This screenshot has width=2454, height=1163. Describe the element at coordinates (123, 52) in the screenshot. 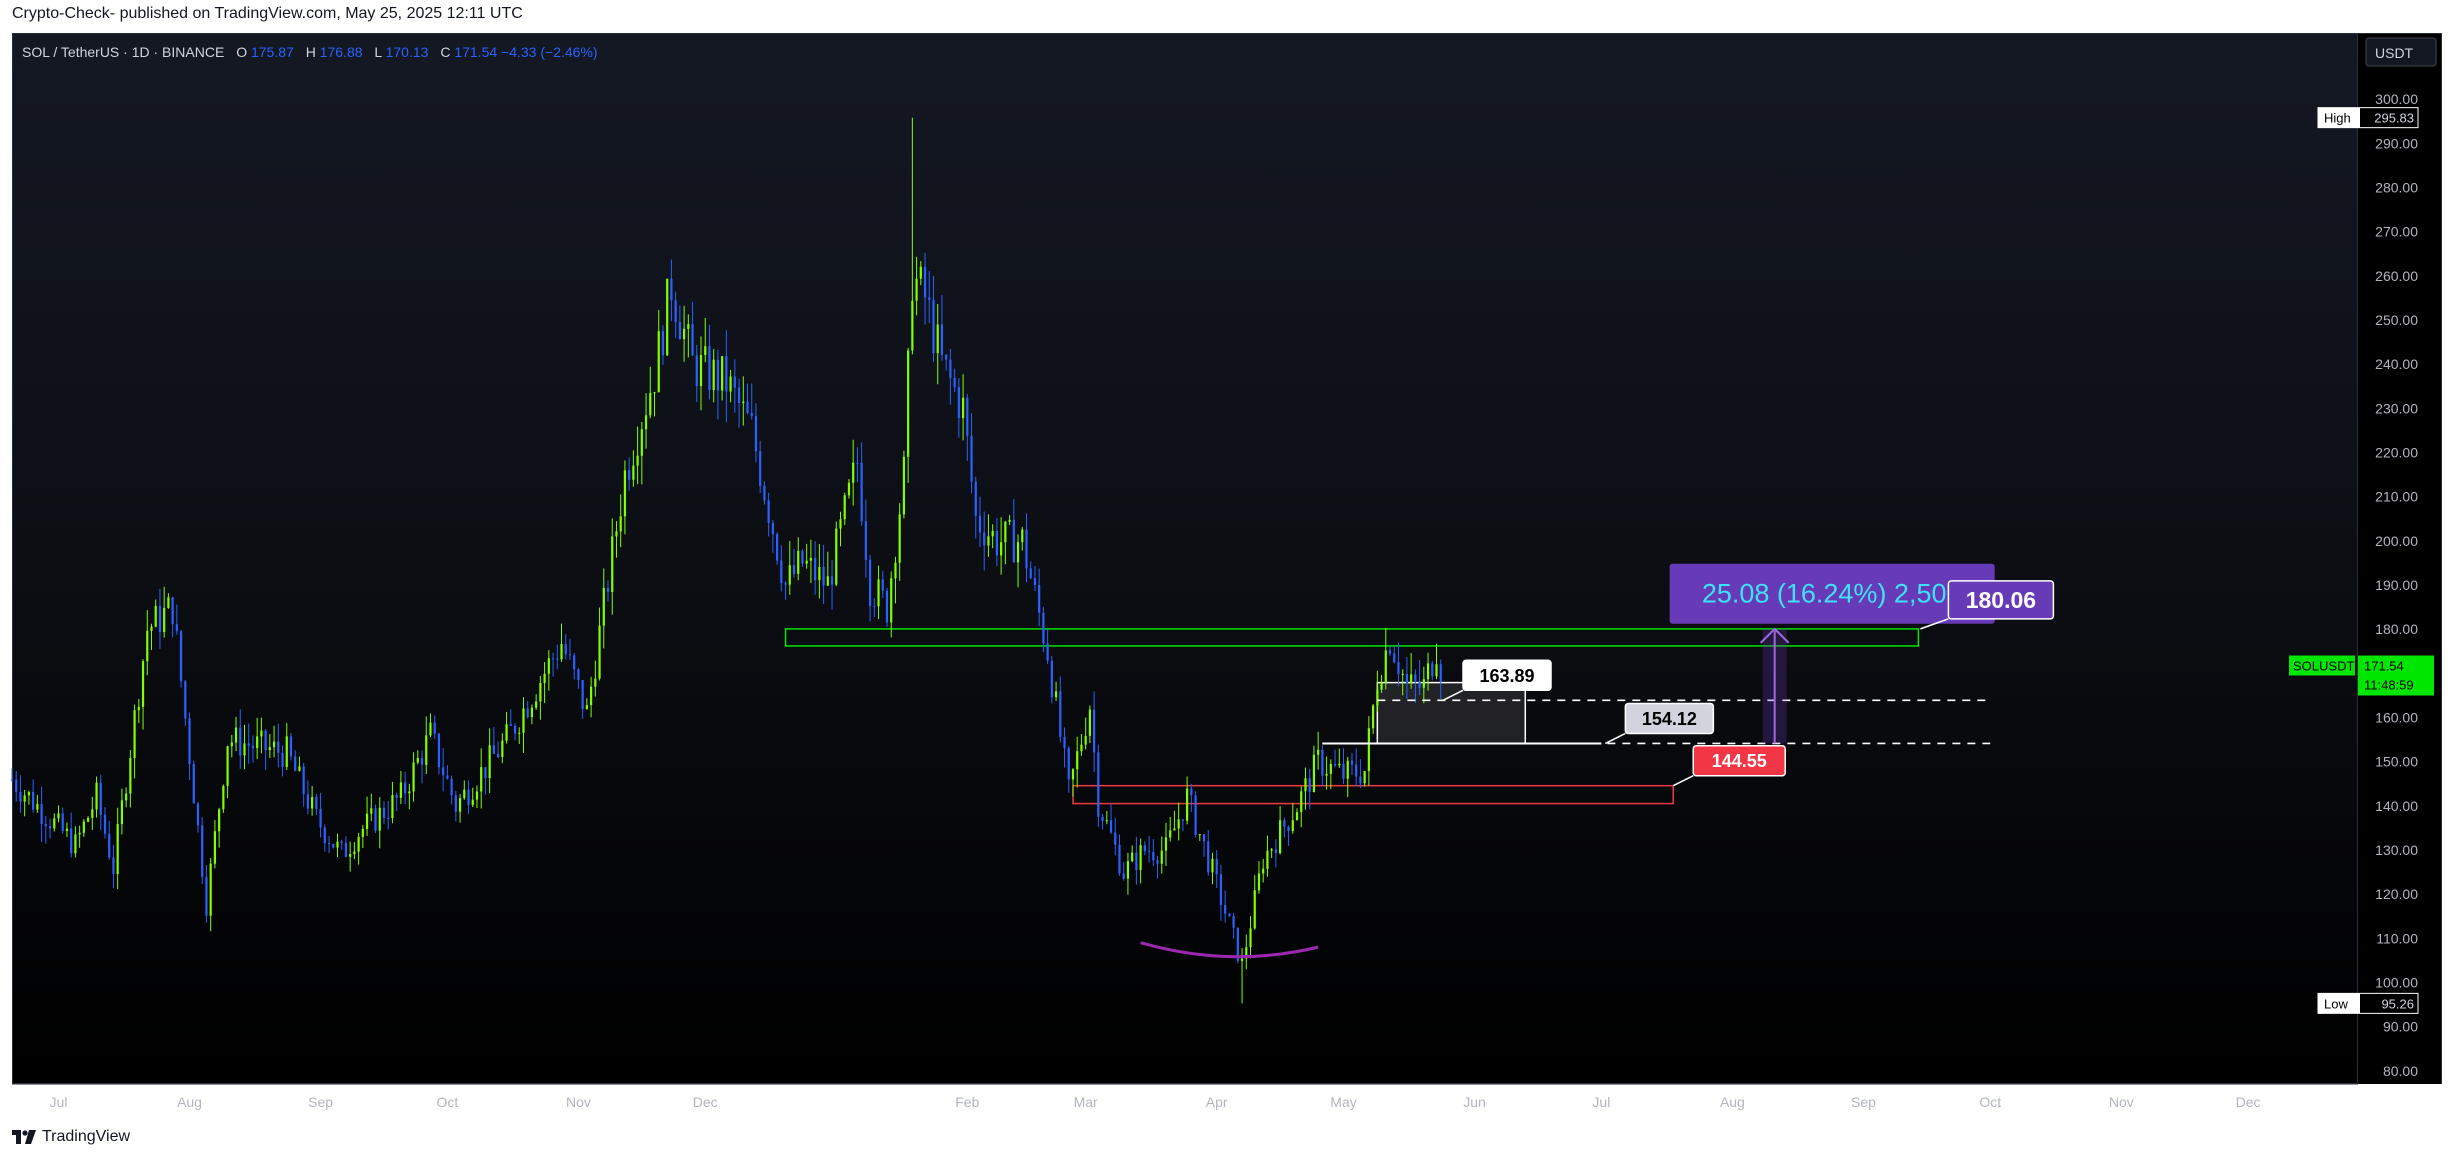

I see `symbol-title: SOL / TetherUS · 1D · BINANCE` at that location.